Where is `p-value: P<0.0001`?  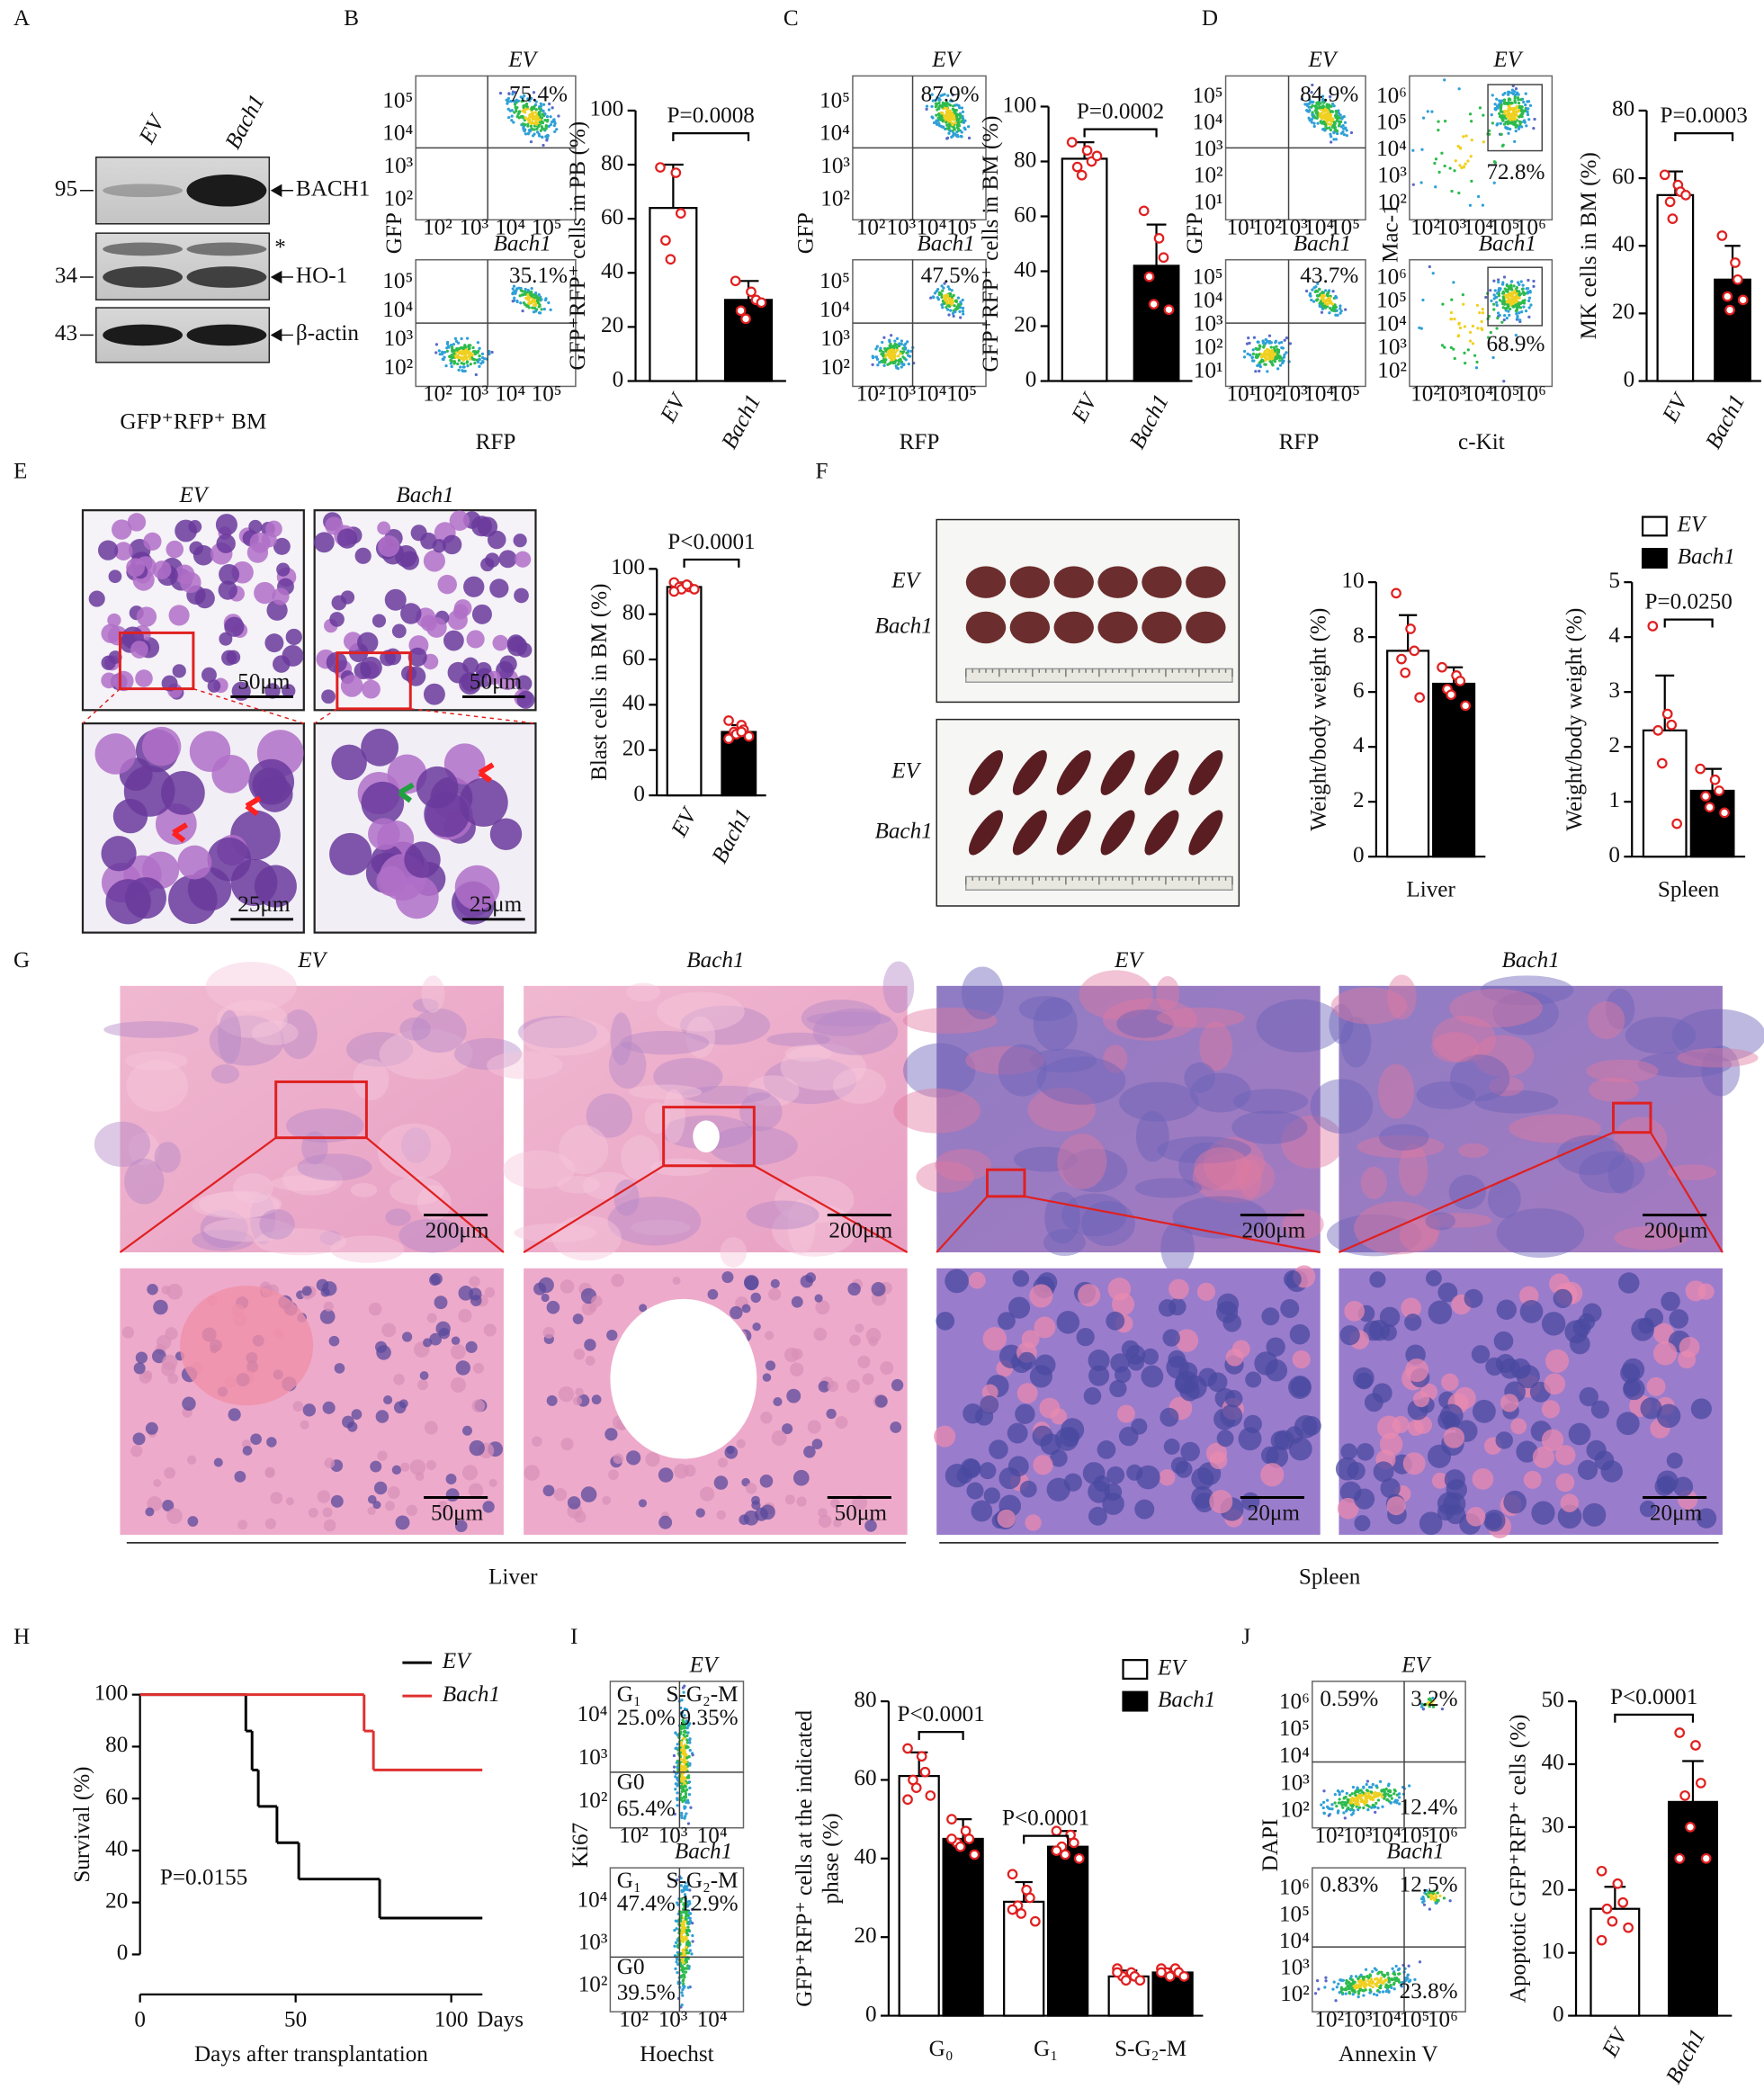
p-value: P<0.0001 is located at coordinates (1045, 1819).